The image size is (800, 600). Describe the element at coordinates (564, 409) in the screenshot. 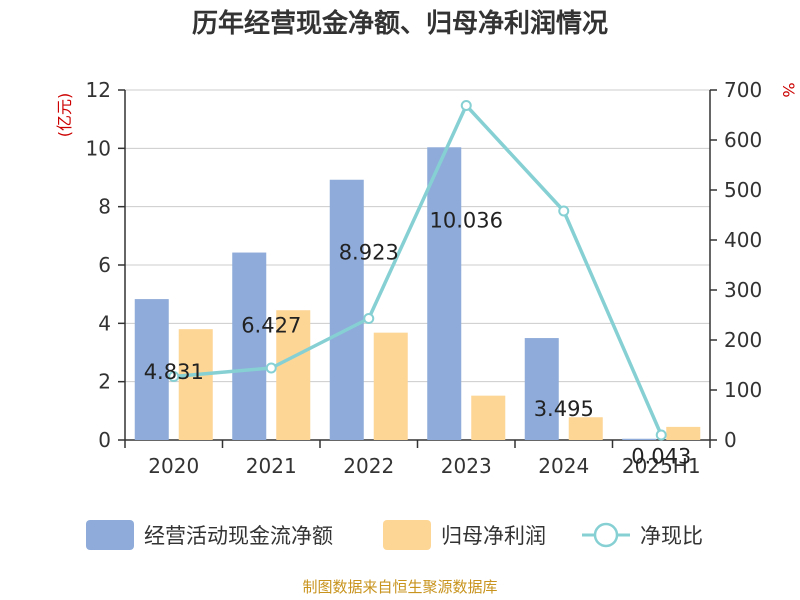

I see `data-label-cash-flow: 3.495` at that location.